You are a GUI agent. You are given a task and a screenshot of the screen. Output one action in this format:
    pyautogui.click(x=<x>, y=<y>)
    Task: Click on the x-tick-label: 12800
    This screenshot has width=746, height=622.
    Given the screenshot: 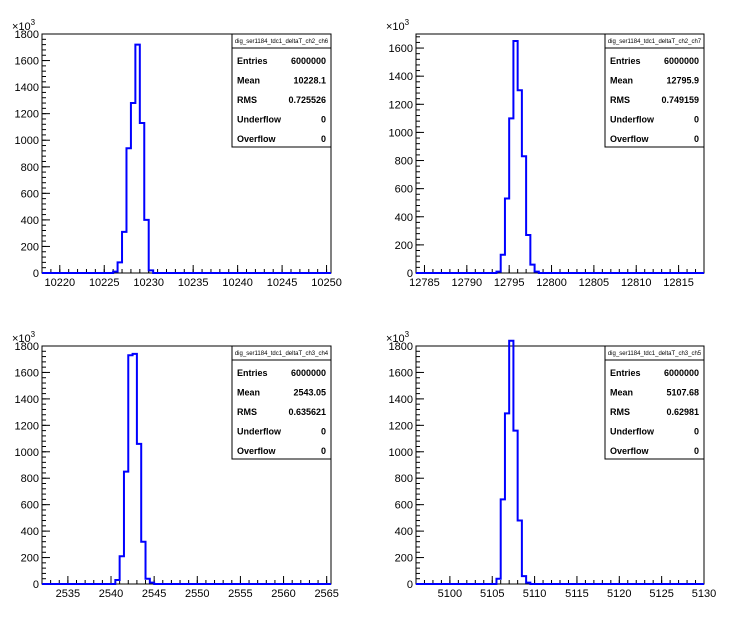 What is the action you would take?
    pyautogui.click(x=551, y=283)
    